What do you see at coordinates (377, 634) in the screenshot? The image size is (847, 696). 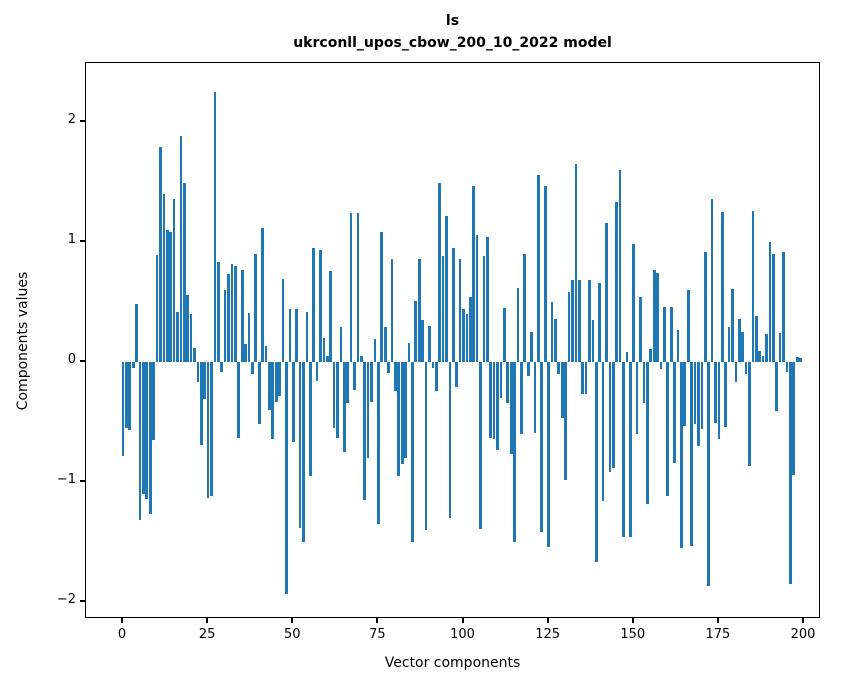 I see `x-tick-label: 75` at bounding box center [377, 634].